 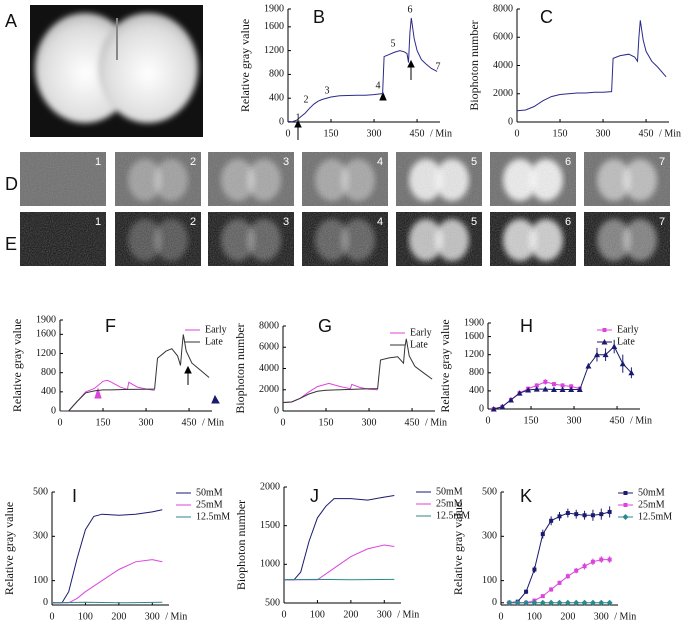 What do you see at coordinates (11, 244) in the screenshot?
I see `panel-letter: E` at bounding box center [11, 244].